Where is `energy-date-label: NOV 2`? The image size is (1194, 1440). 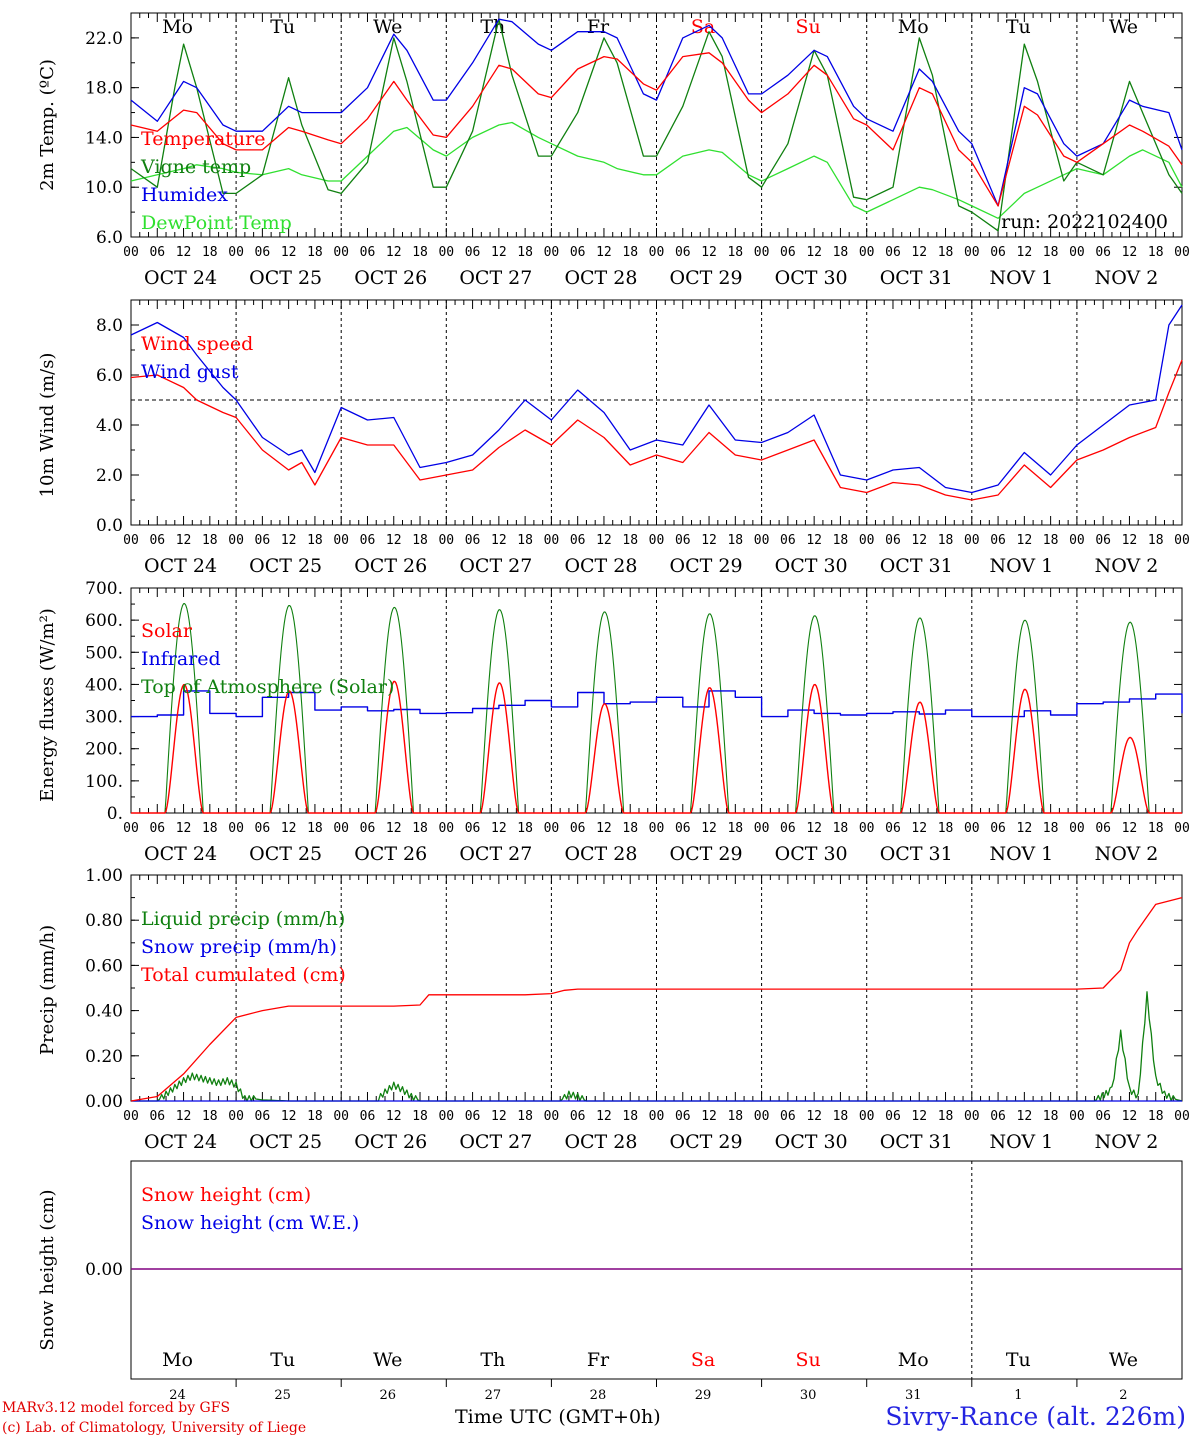
energy-date-label: NOV 2 is located at coordinates (1127, 854).